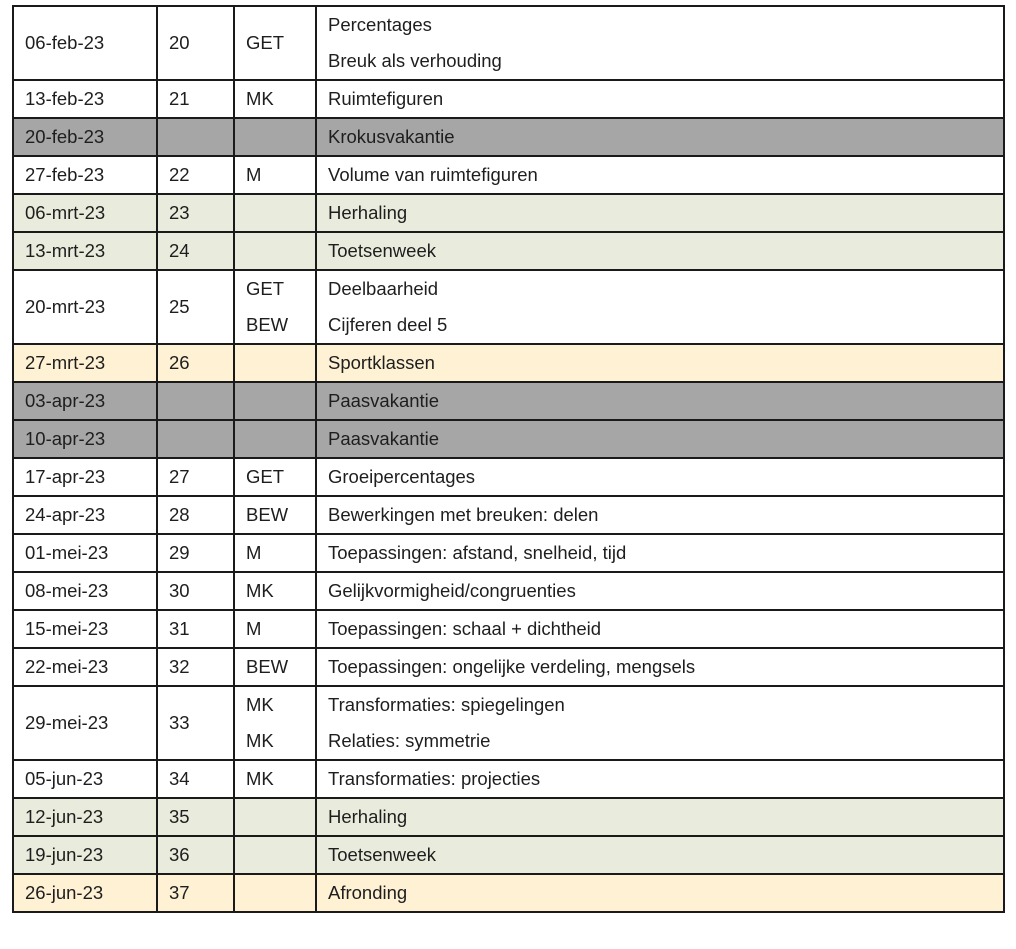 The image size is (1016, 949). What do you see at coordinates (195, 43) in the screenshot?
I see `week-cell: 20` at bounding box center [195, 43].